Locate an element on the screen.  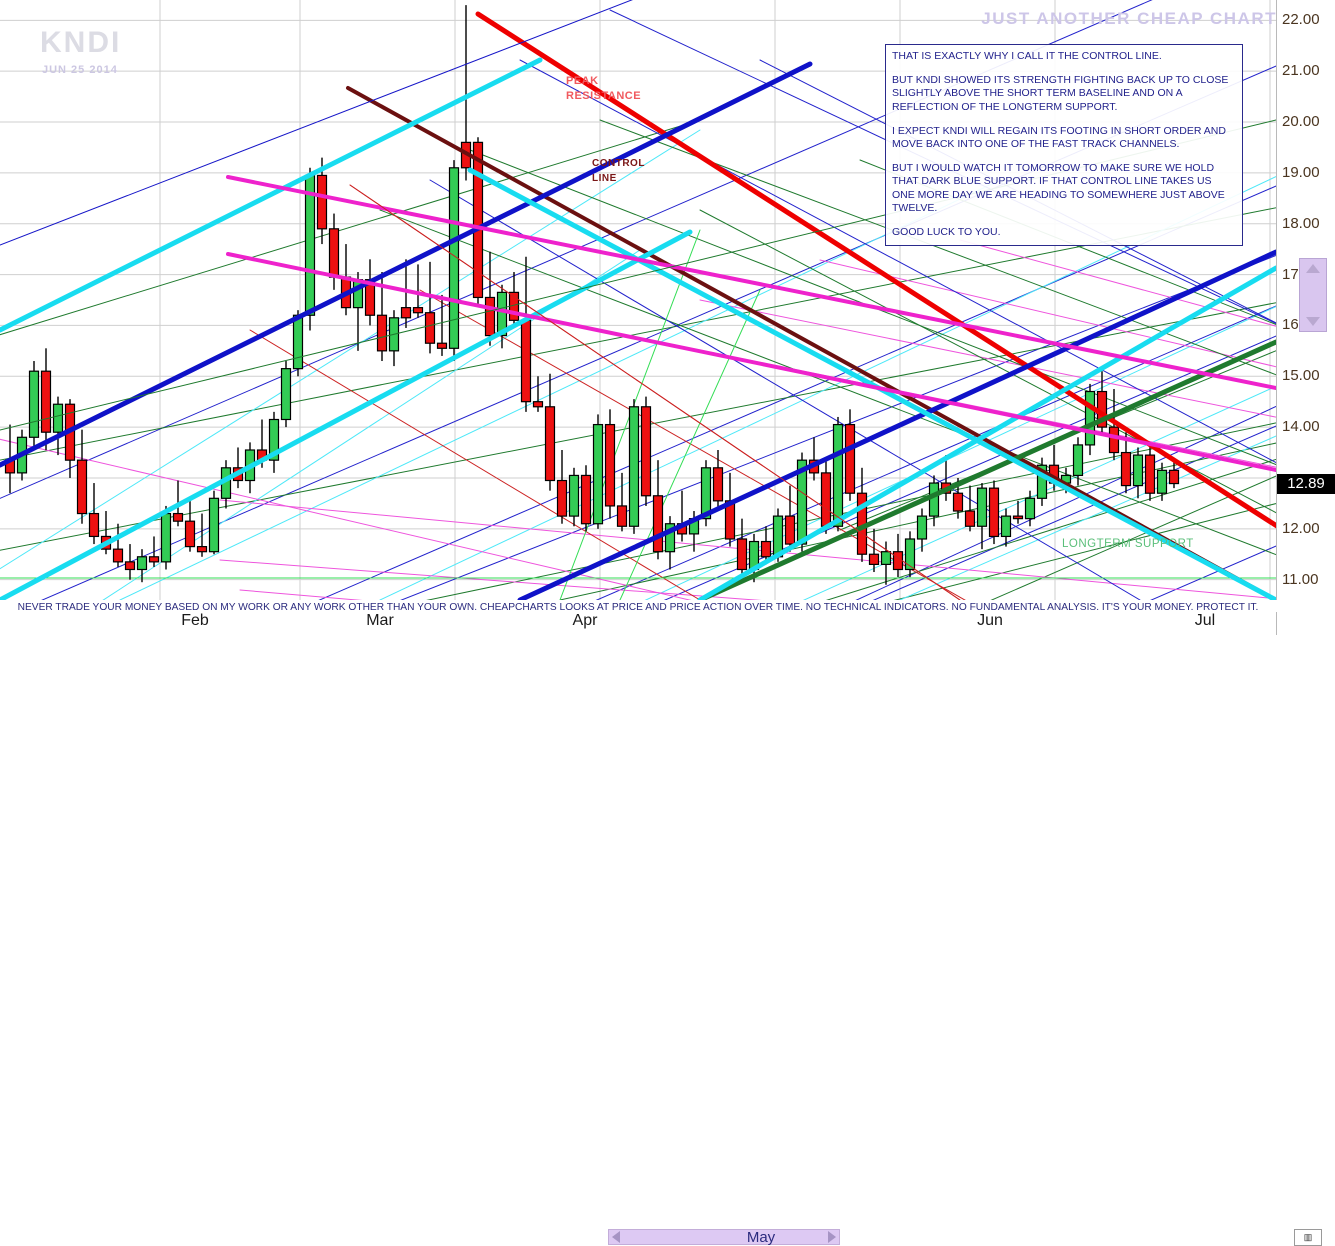
control-line-label: CONTROL LINE is located at coordinates (618, 171).